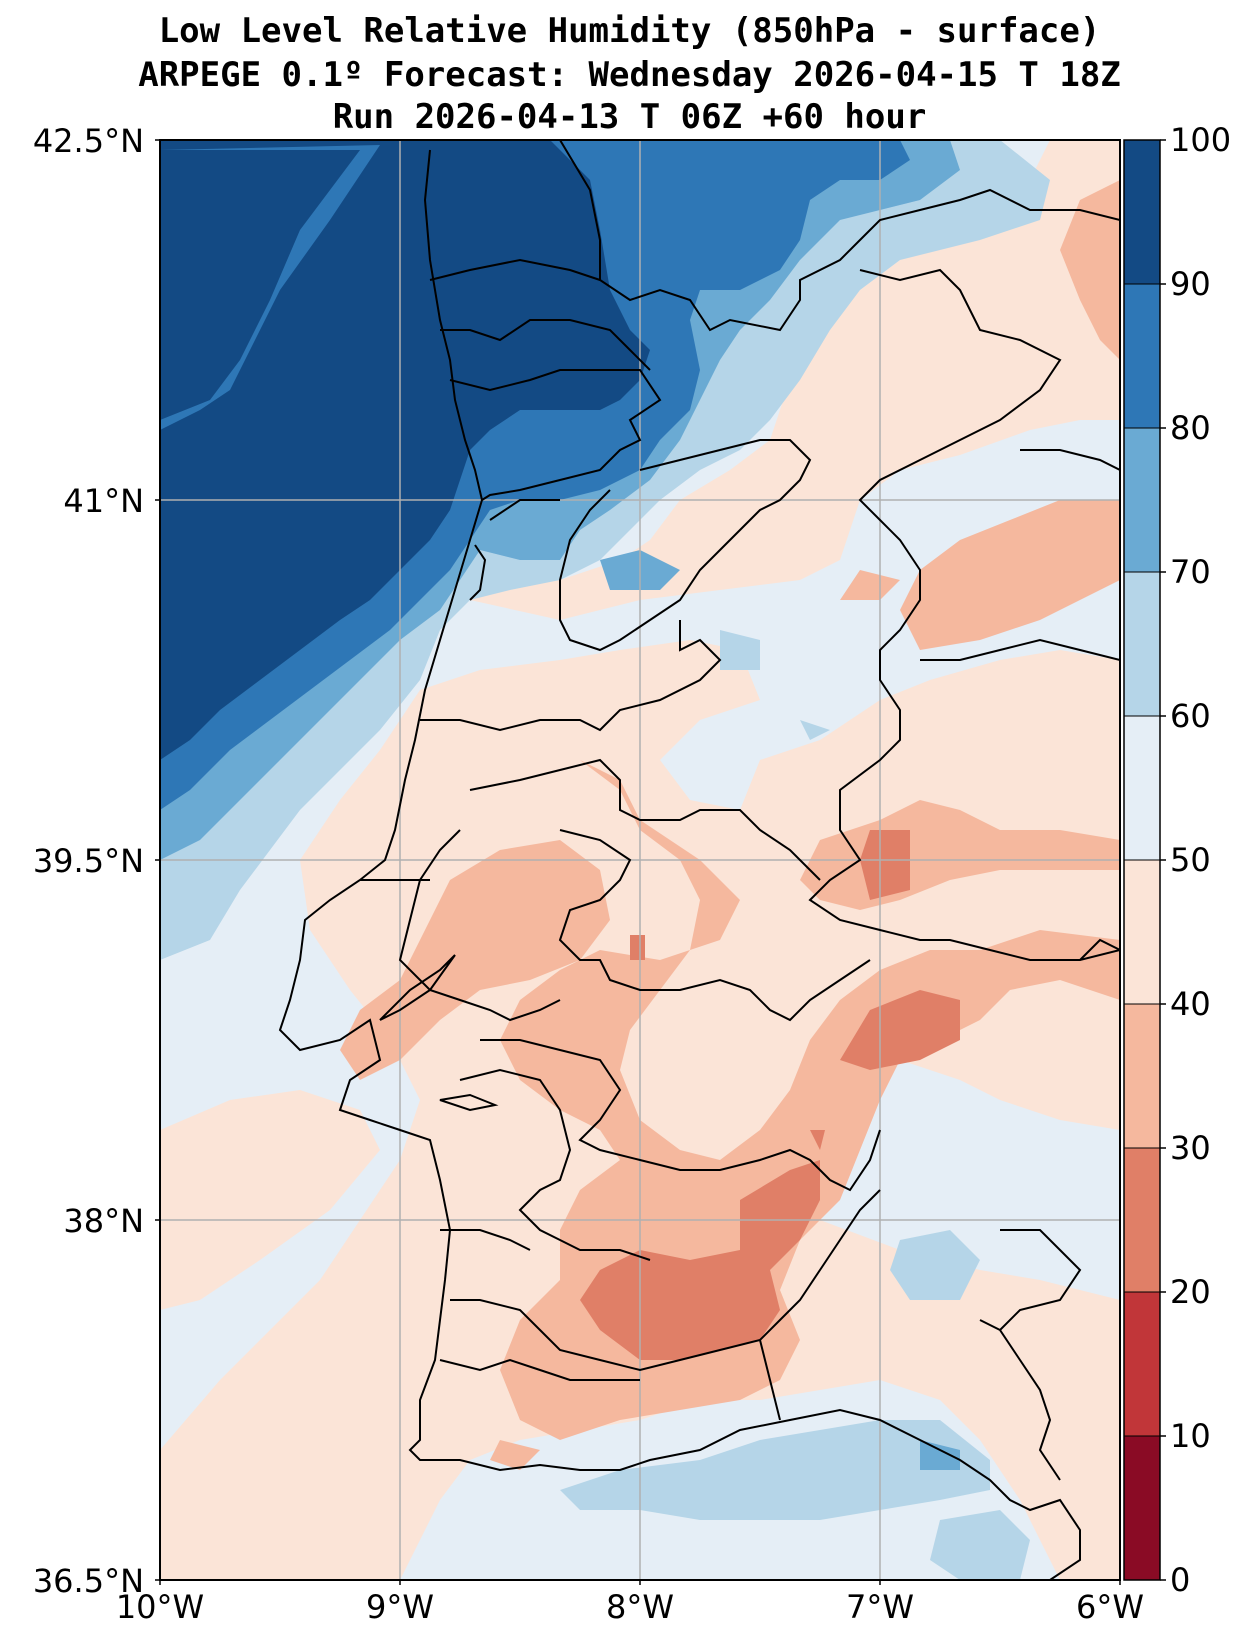  Describe the element at coordinates (1190, 284) in the screenshot. I see `colorbar-tick-label: 90` at that location.